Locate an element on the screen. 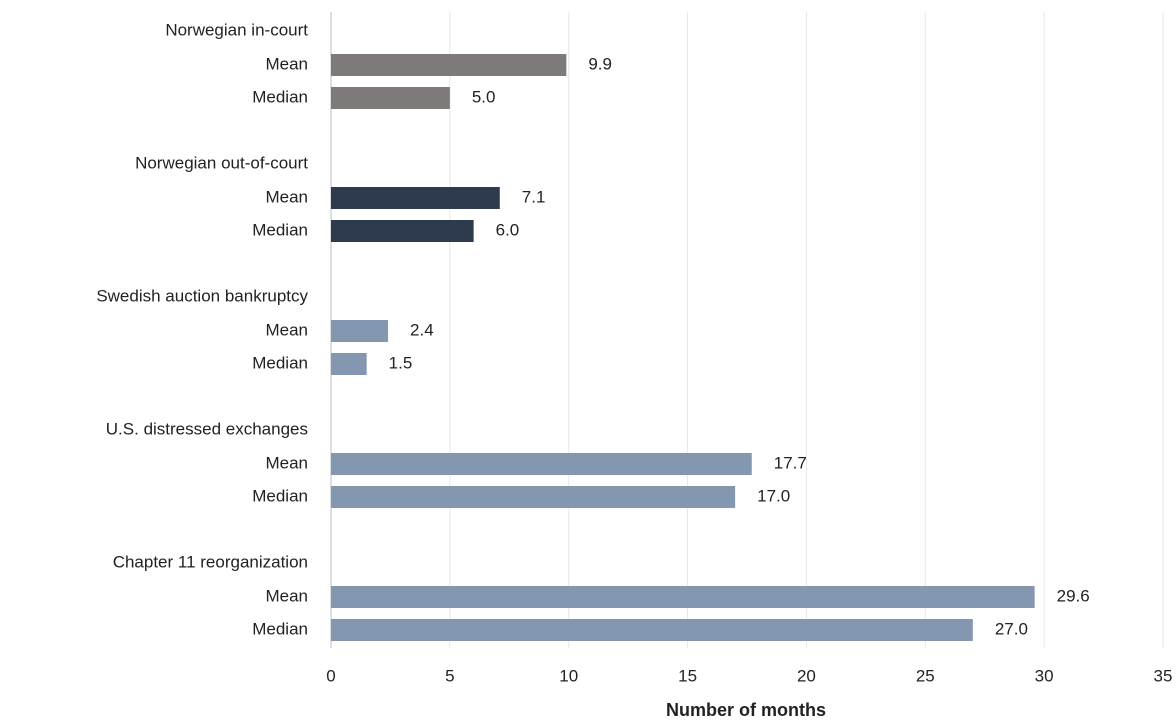  x-tick-label: 25 is located at coordinates (925, 675).